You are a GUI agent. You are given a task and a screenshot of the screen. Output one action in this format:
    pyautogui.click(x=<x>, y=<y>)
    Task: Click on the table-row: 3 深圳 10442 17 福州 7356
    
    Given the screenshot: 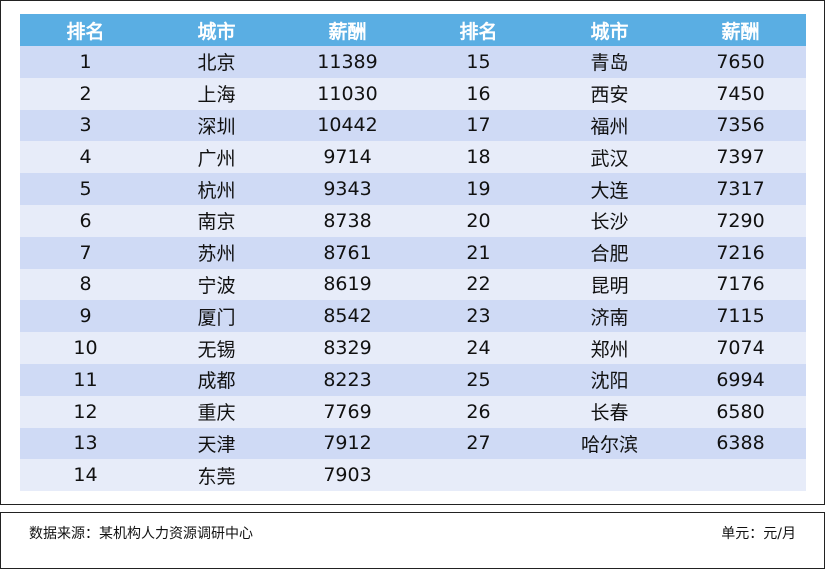 What is the action you would take?
    pyautogui.click(x=413, y=125)
    